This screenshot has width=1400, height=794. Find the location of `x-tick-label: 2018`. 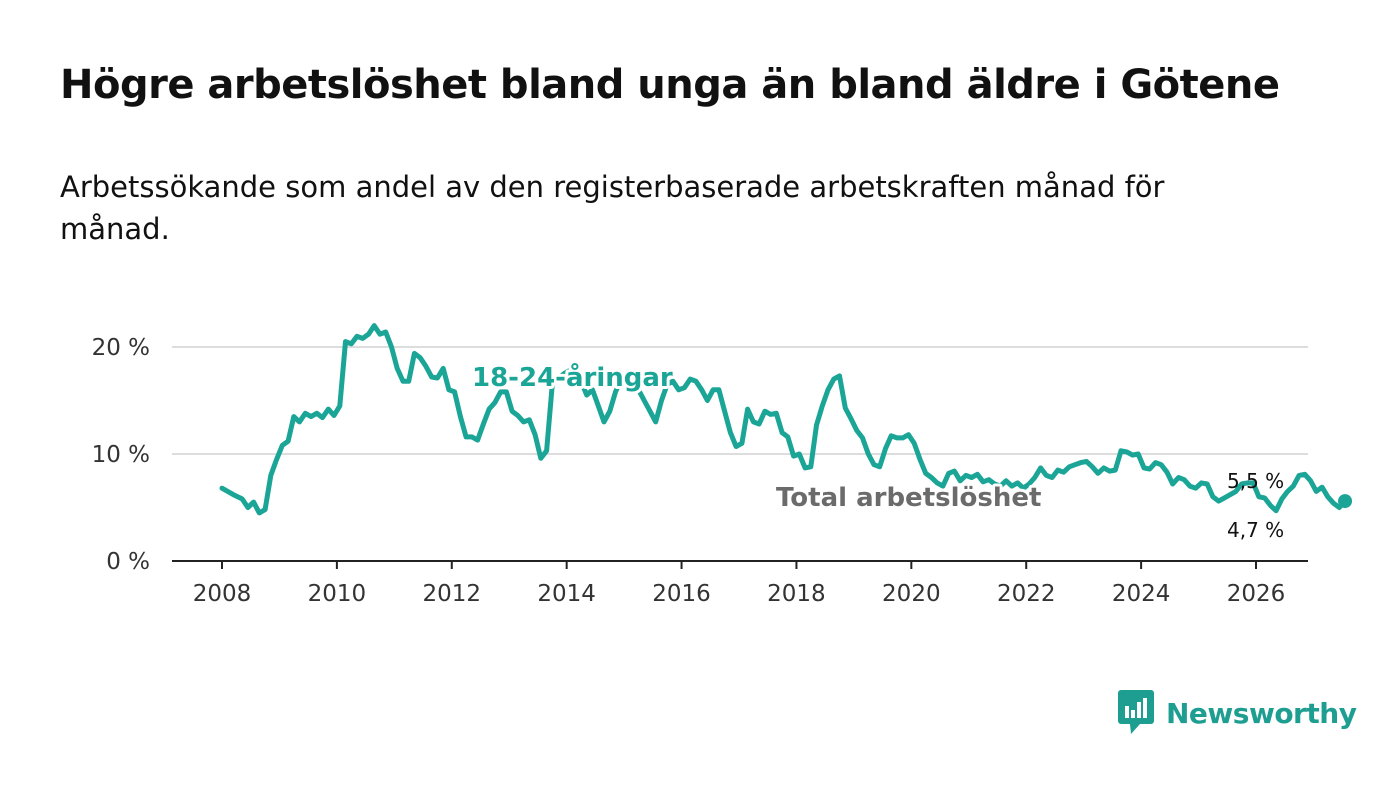

x-tick-label: 2018 is located at coordinates (796, 594).